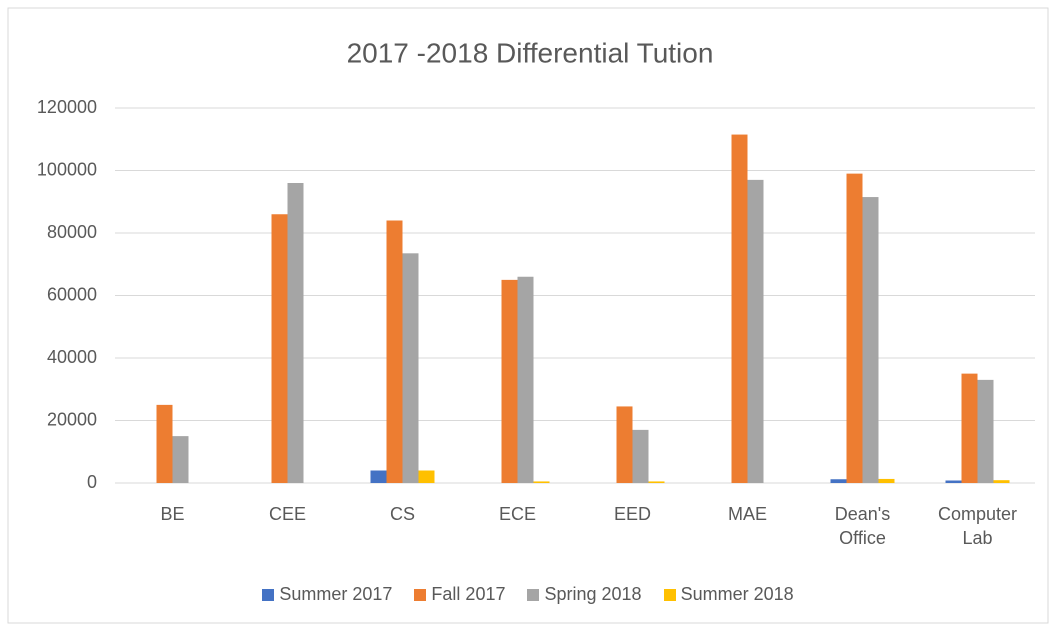 The image size is (1056, 631). I want to click on legend-item: Summer 2018, so click(728, 594).